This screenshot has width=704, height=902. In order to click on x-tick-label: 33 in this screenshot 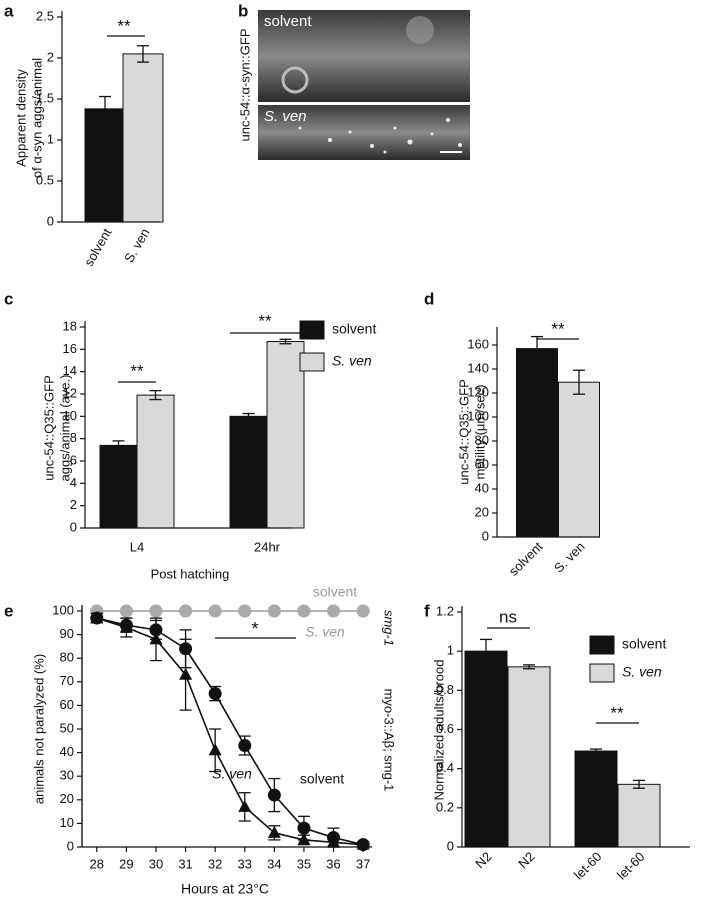, I will do `click(245, 863)`.